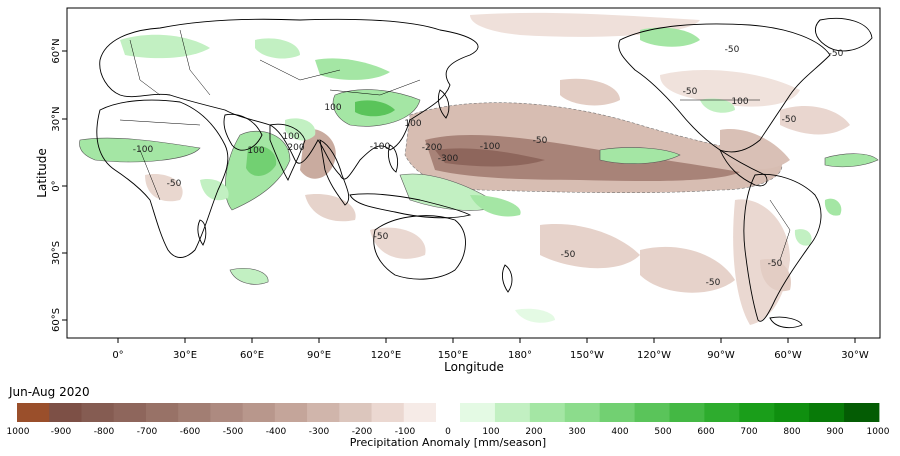 The height and width of the screenshot is (456, 900). Describe the element at coordinates (739, 102) in the screenshot. I see `contour-label: 100` at that location.